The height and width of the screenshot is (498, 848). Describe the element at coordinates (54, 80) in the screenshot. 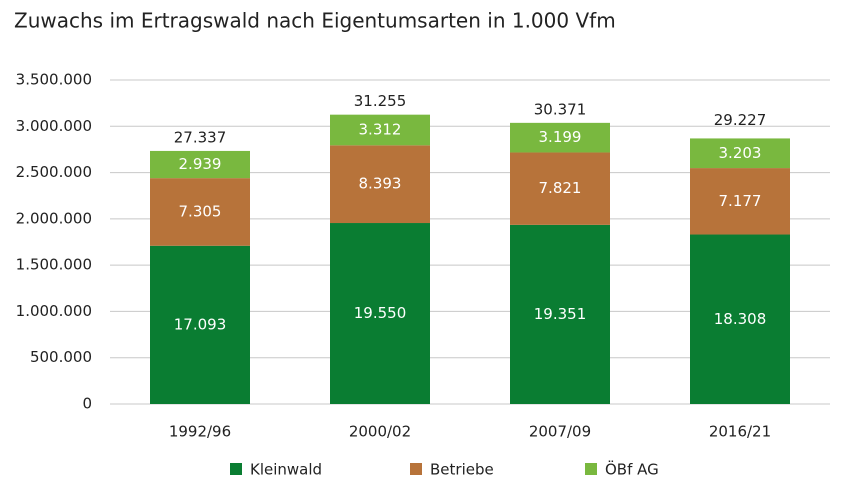

I see `y-tick-label: 3.500.000` at that location.